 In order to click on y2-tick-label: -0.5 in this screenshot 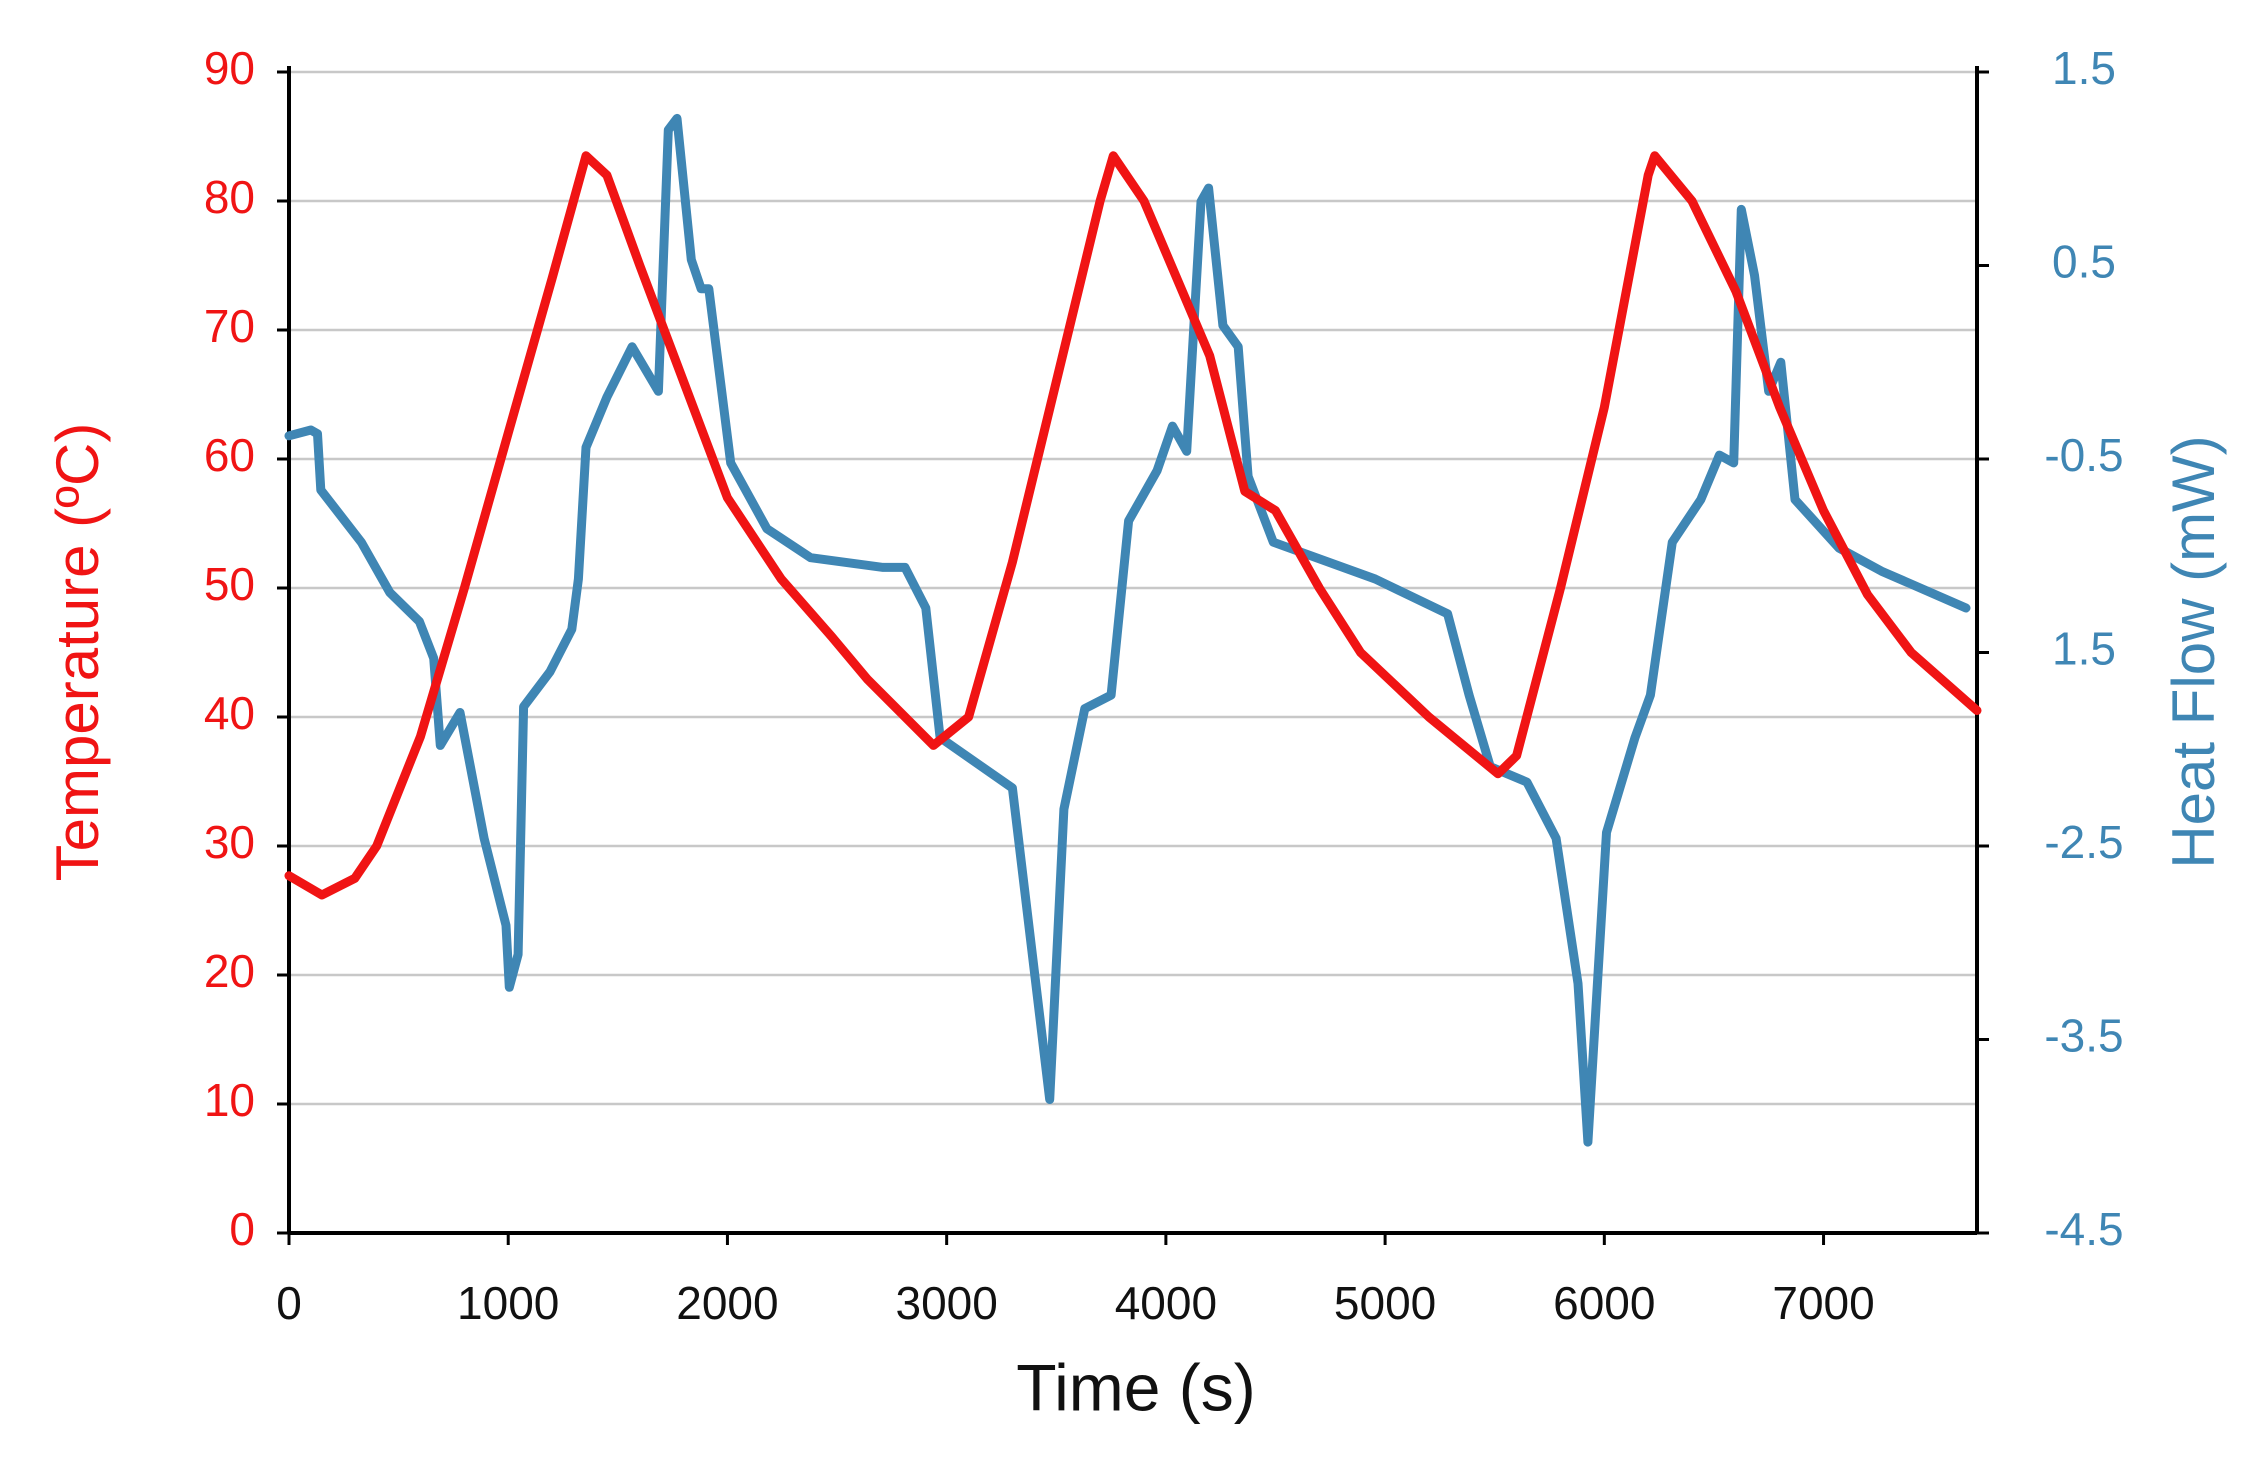, I will do `click(2083, 455)`.